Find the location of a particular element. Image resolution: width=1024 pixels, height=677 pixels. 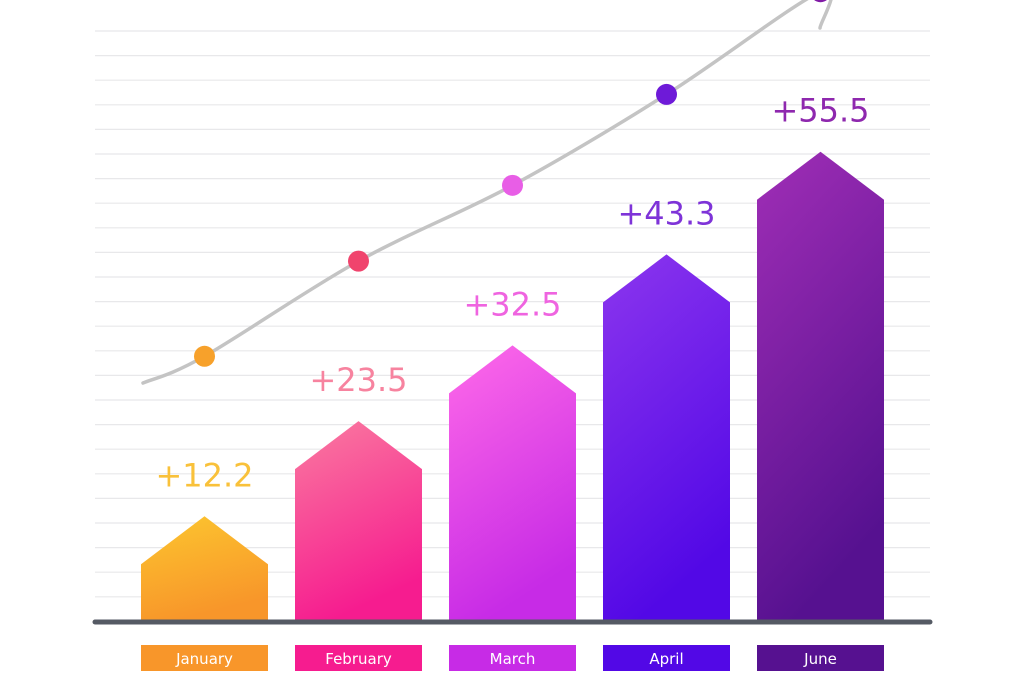

bar-april is located at coordinates (666, 437).